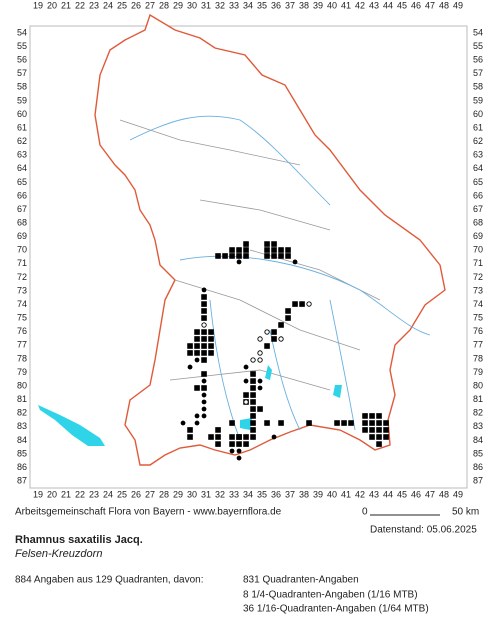 The height and width of the screenshot is (620, 500). Describe the element at coordinates (478, 141) in the screenshot. I see `row-label: 62` at that location.